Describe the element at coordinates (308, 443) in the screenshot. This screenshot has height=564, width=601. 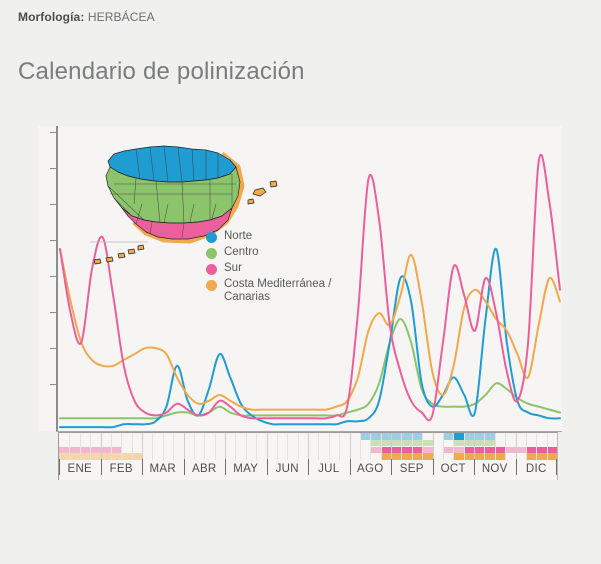
I see `intensity-row-centro` at that location.